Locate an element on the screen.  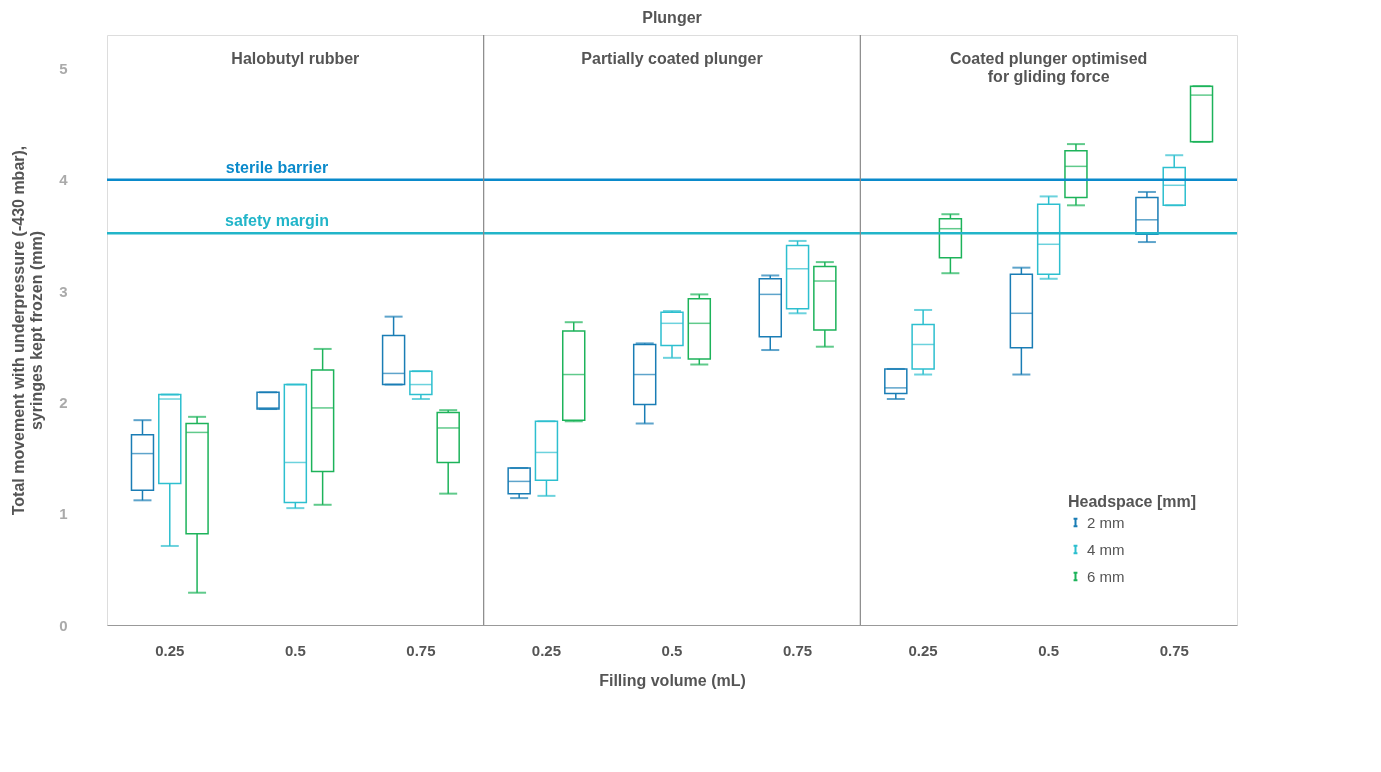
y-tick-label: 2 is located at coordinates (63, 402).